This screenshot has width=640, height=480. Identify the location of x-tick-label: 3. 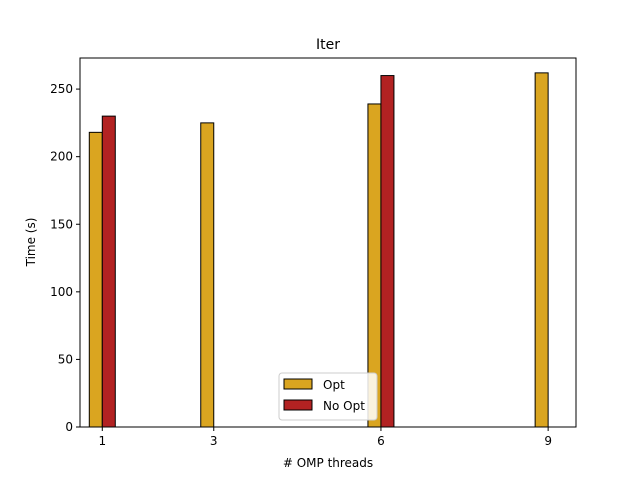
(214, 441).